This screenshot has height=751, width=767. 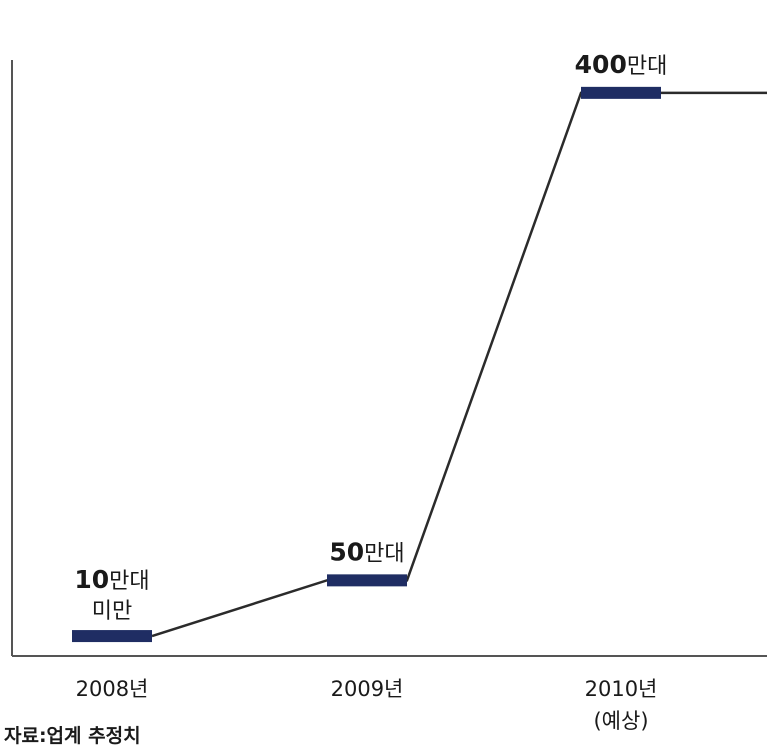 I want to click on x-tick-label: 2010년, so click(x=621, y=689).